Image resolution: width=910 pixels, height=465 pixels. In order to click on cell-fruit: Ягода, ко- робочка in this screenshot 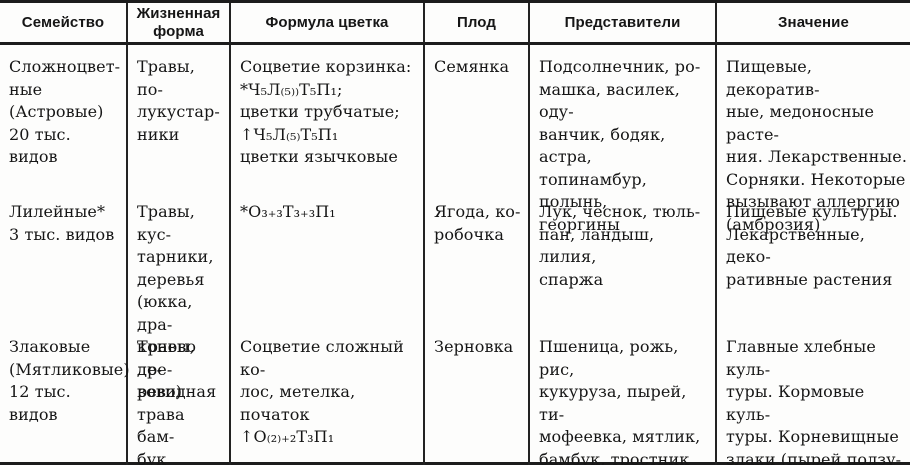, I will do `click(477, 257)`.